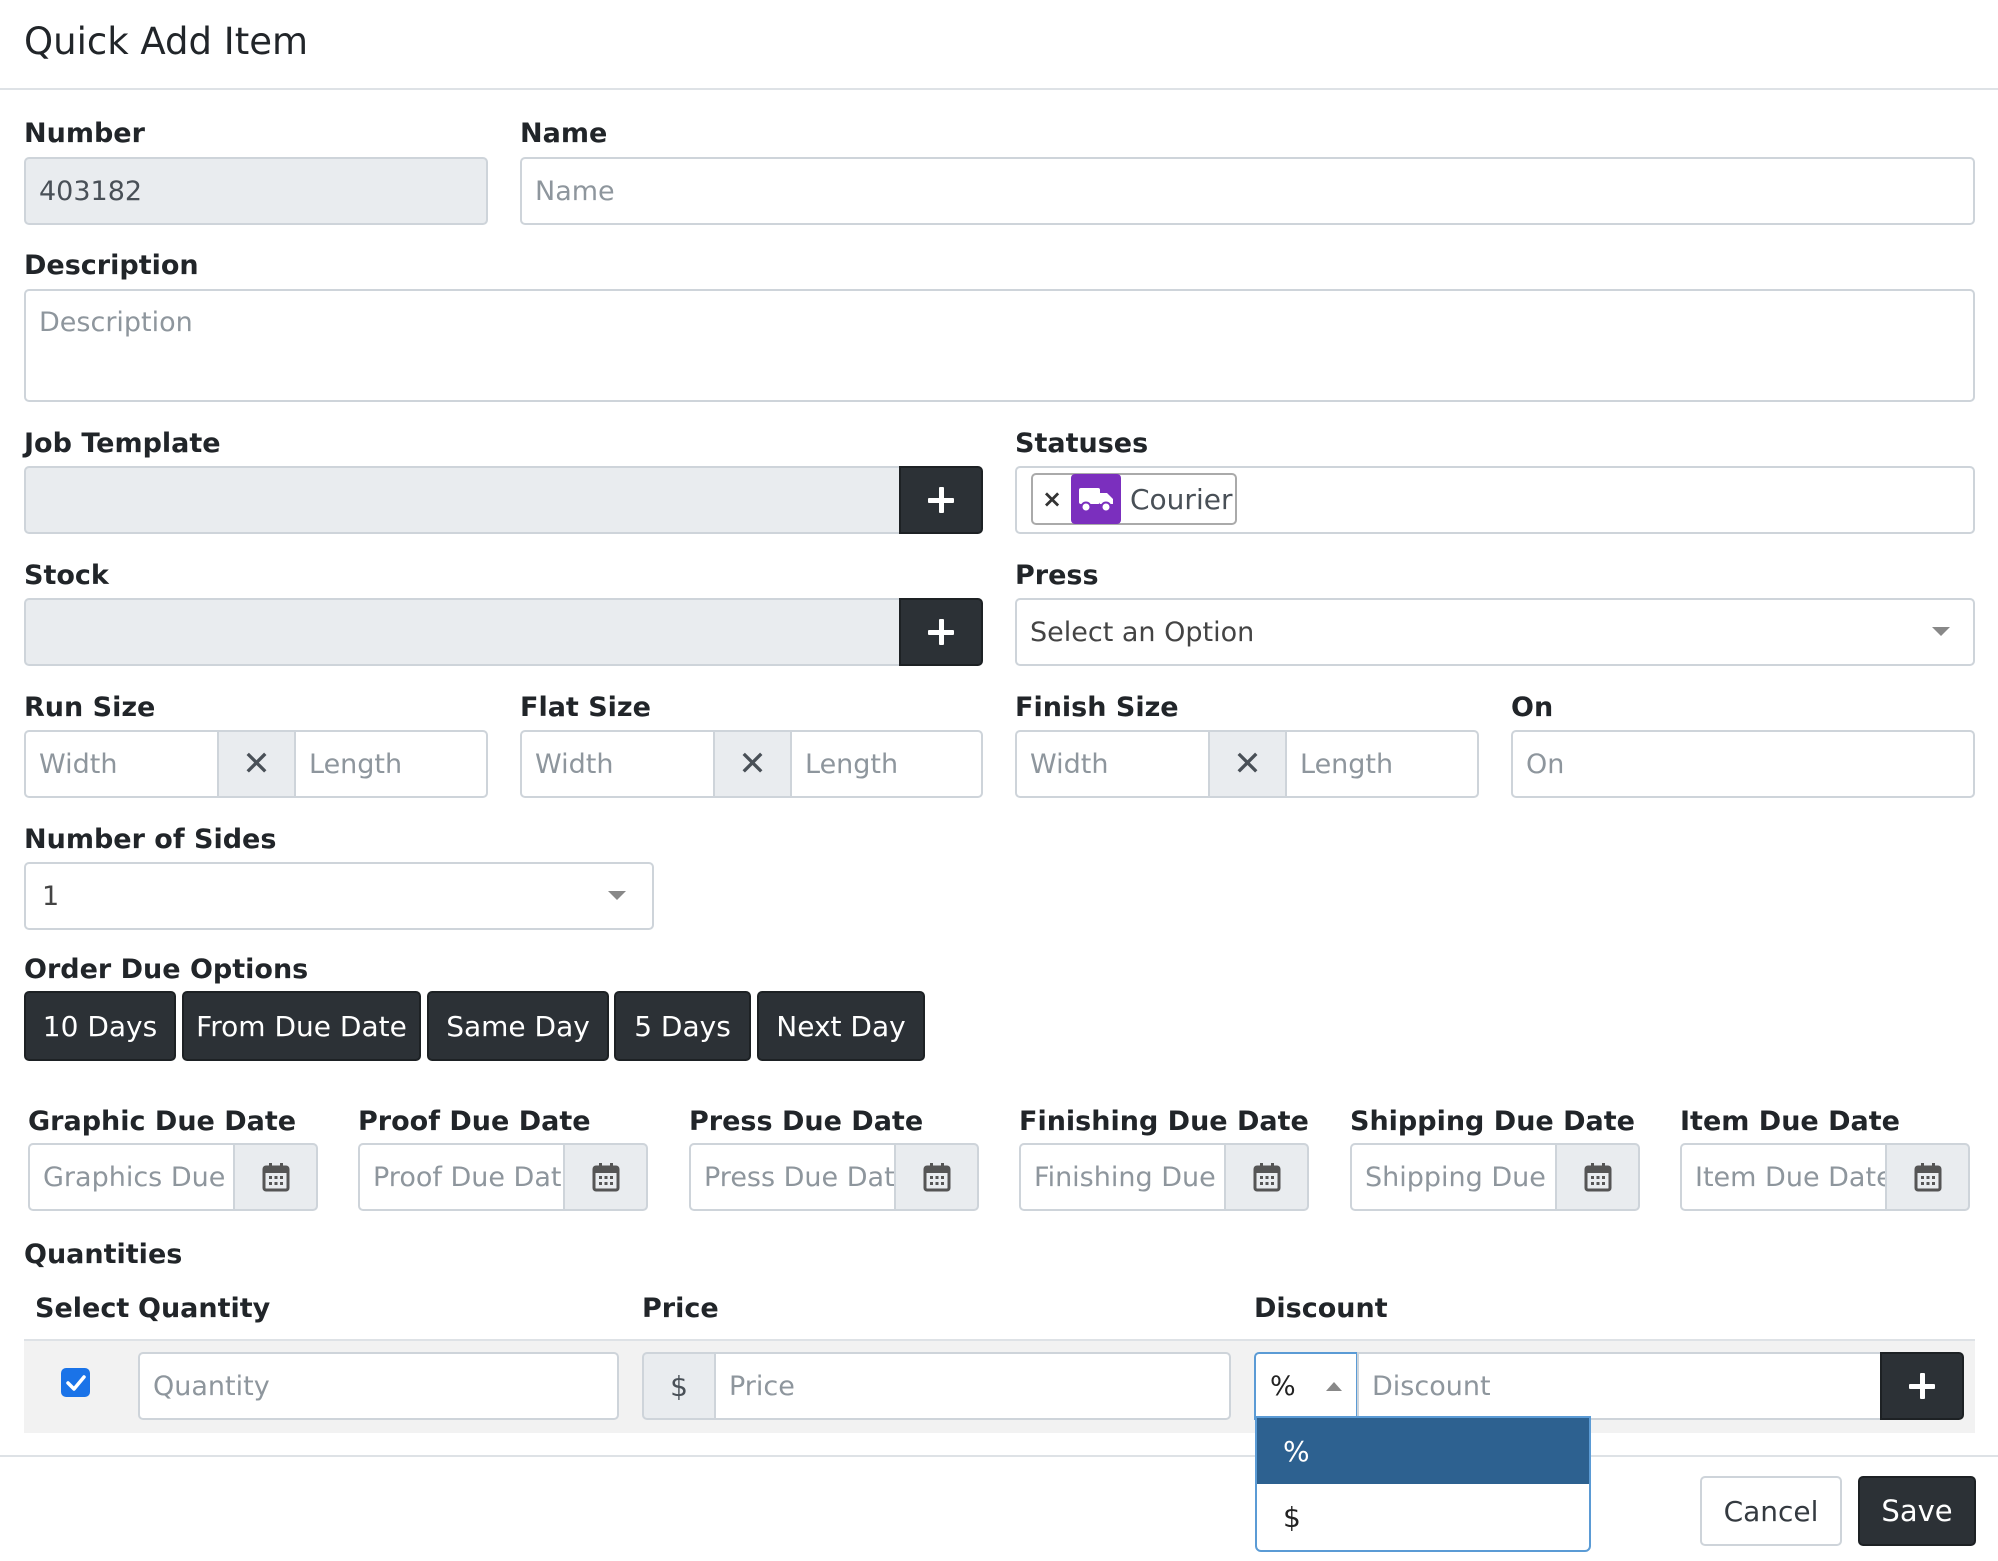  Describe the element at coordinates (1423, 1451) in the screenshot. I see `dropdown-option-percent: %` at that location.